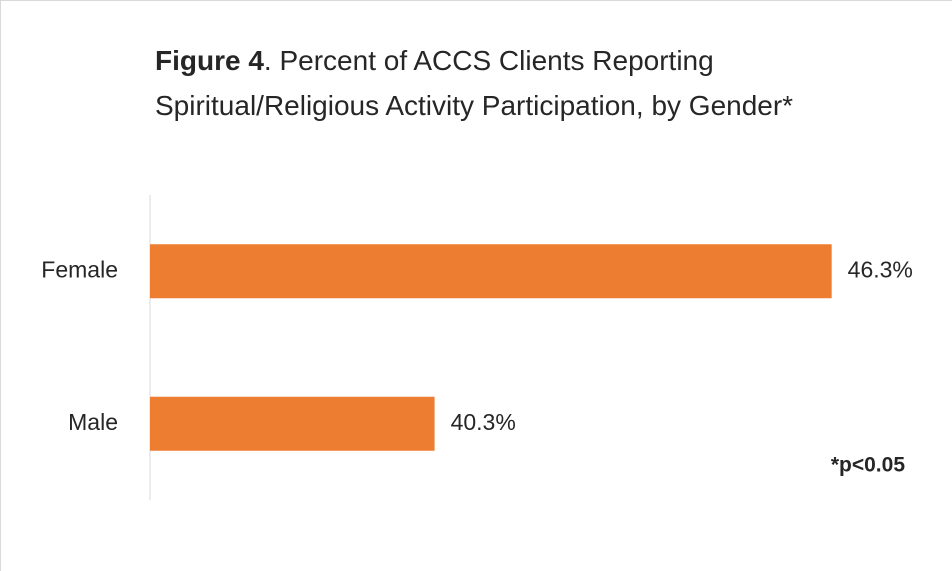  What do you see at coordinates (209, 60) in the screenshot?
I see `title-bold: Figure 4` at bounding box center [209, 60].